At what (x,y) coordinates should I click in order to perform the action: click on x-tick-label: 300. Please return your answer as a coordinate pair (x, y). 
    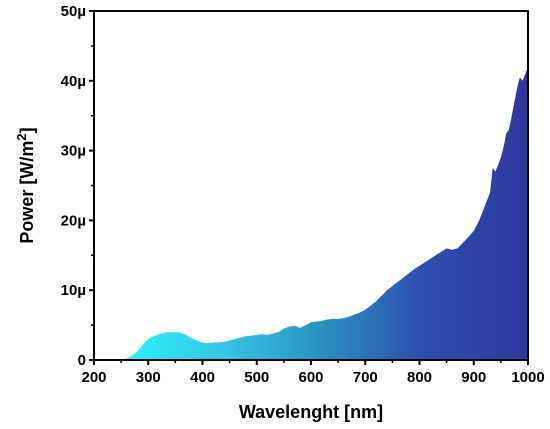
    Looking at the image, I should click on (148, 377).